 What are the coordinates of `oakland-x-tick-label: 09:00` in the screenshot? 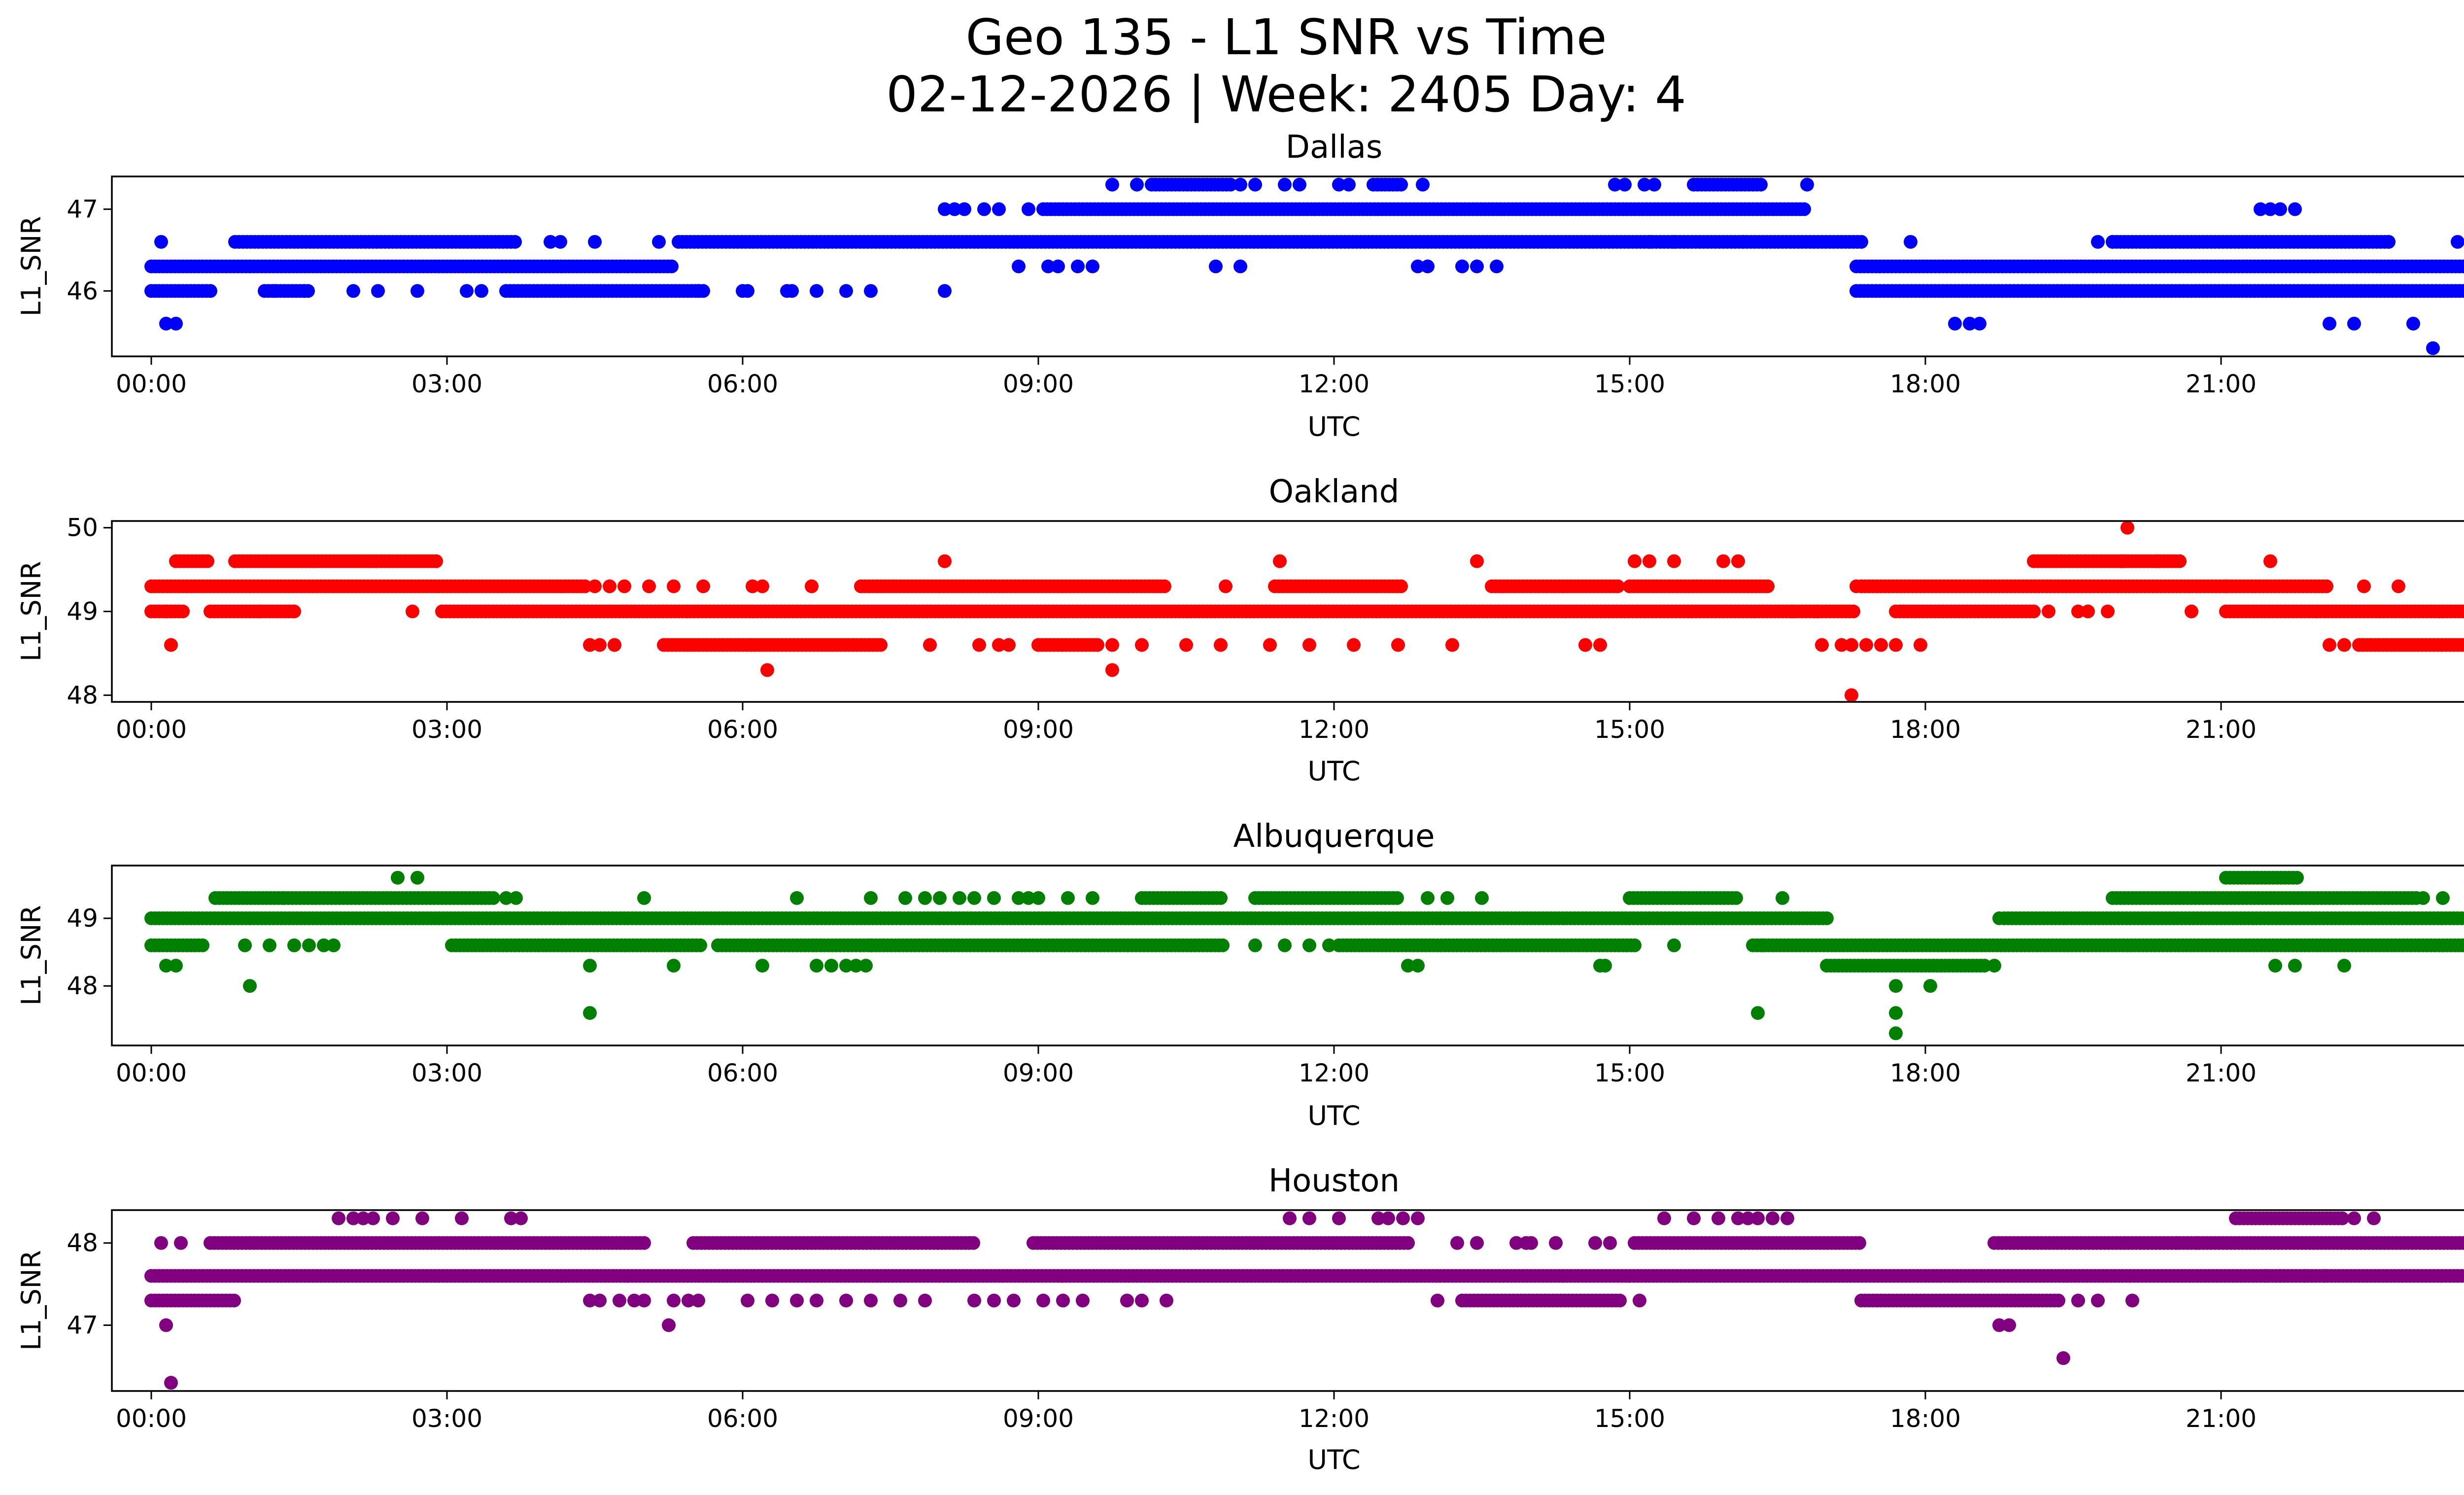 It's located at (1038, 729).